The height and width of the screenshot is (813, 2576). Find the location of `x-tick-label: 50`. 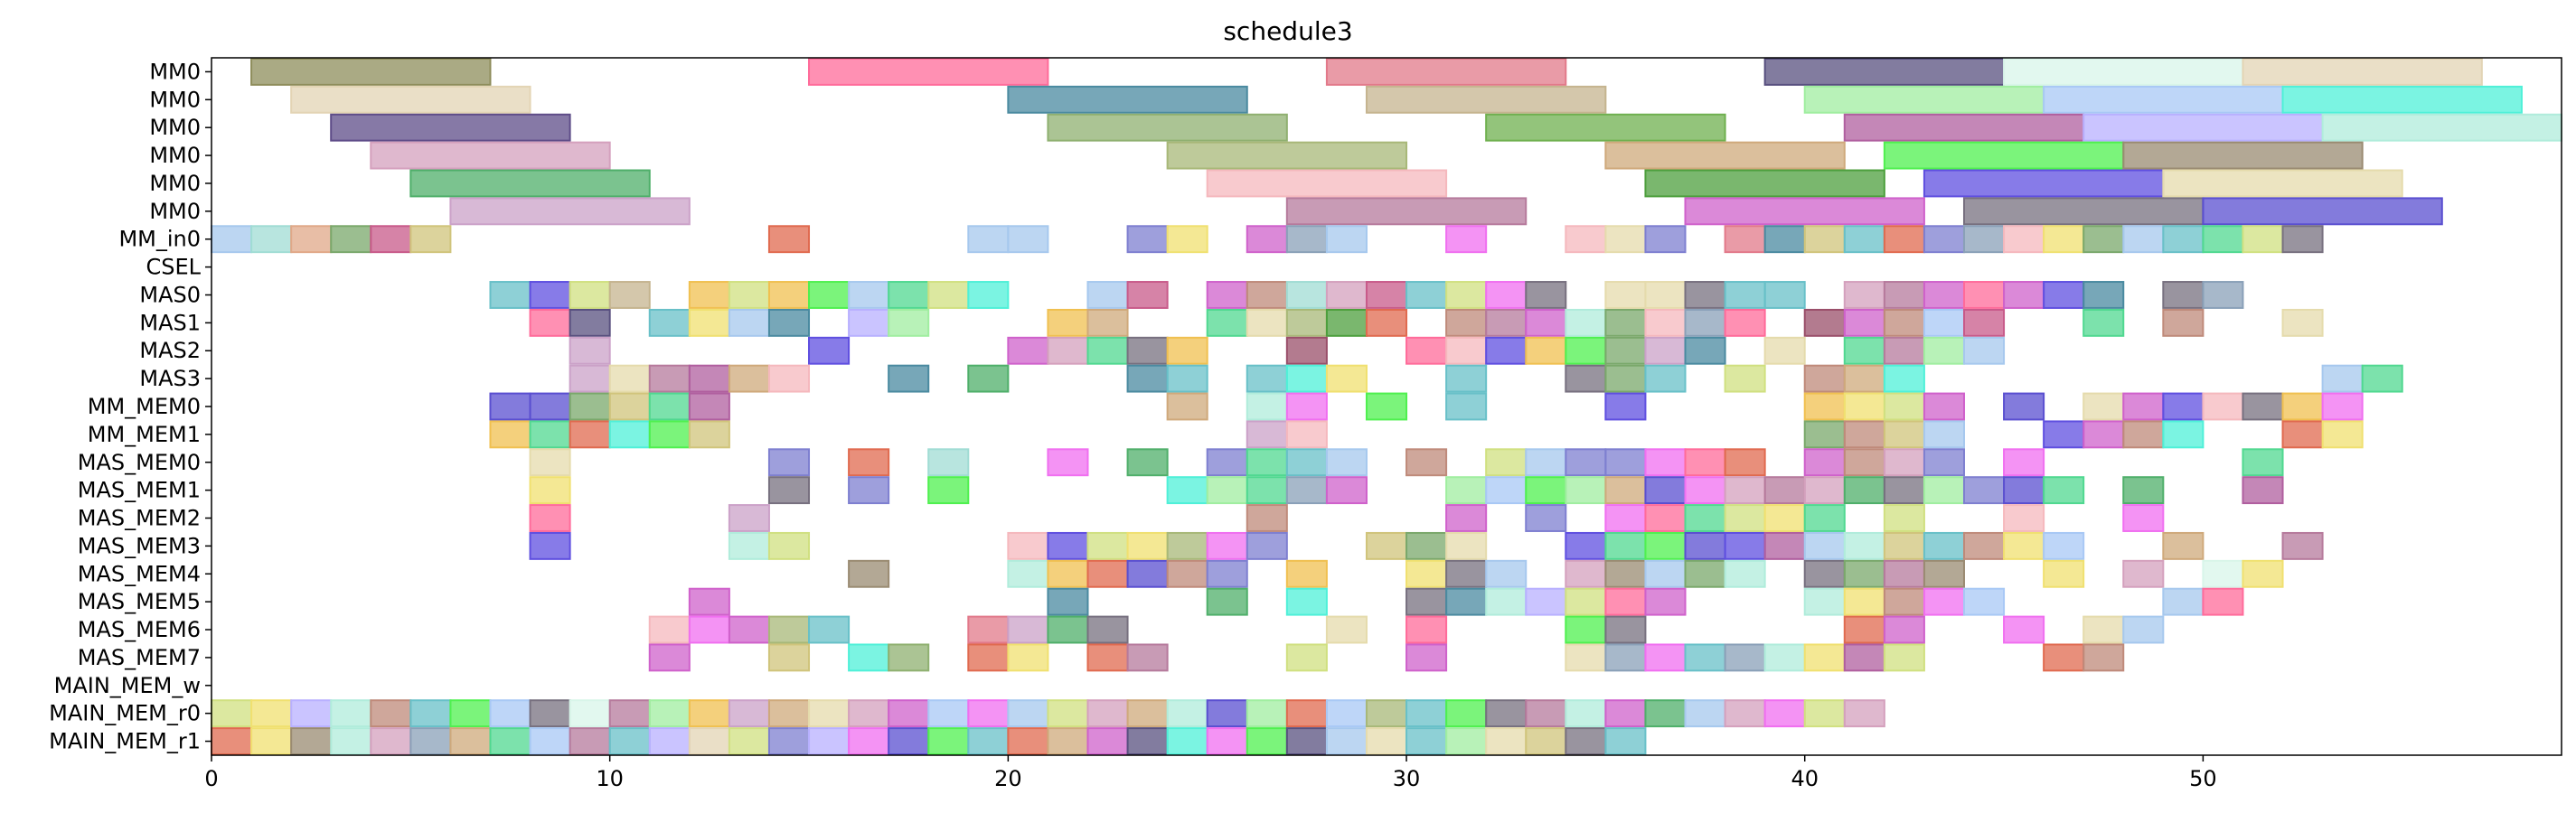

x-tick-label: 50 is located at coordinates (2203, 778).